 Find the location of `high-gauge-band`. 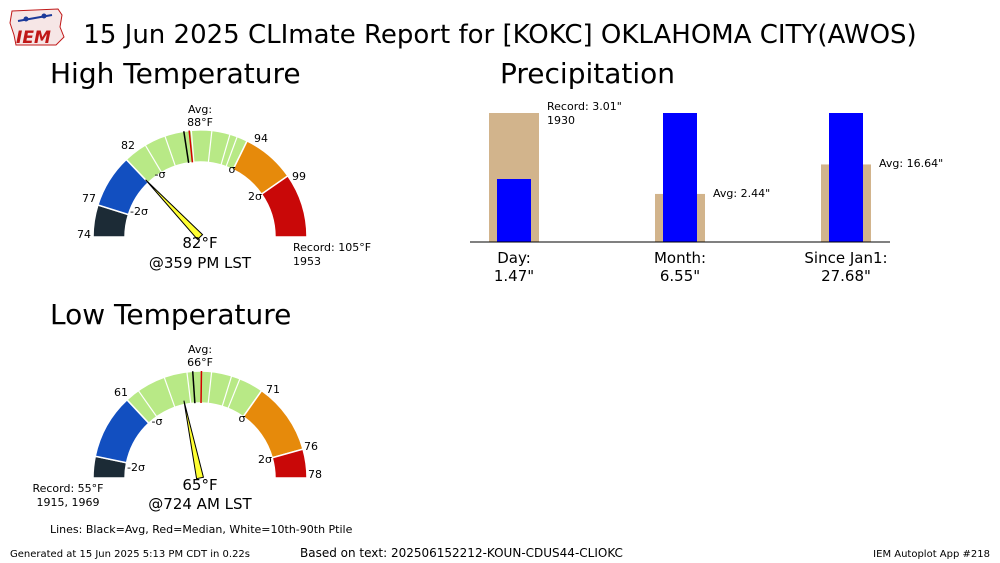

high-gauge-band is located at coordinates (284, 206).